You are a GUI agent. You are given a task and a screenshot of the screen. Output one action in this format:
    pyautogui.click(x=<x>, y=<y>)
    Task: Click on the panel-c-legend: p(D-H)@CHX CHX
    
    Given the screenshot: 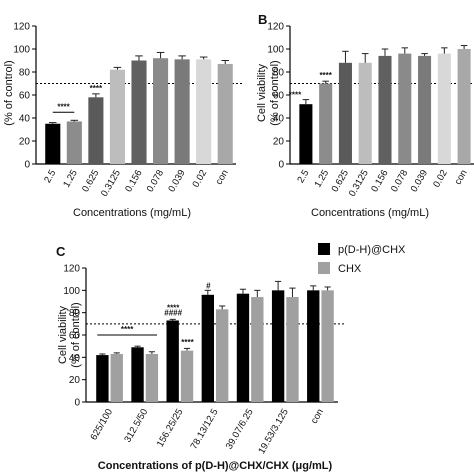 What is the action you would take?
    pyautogui.click(x=362, y=259)
    